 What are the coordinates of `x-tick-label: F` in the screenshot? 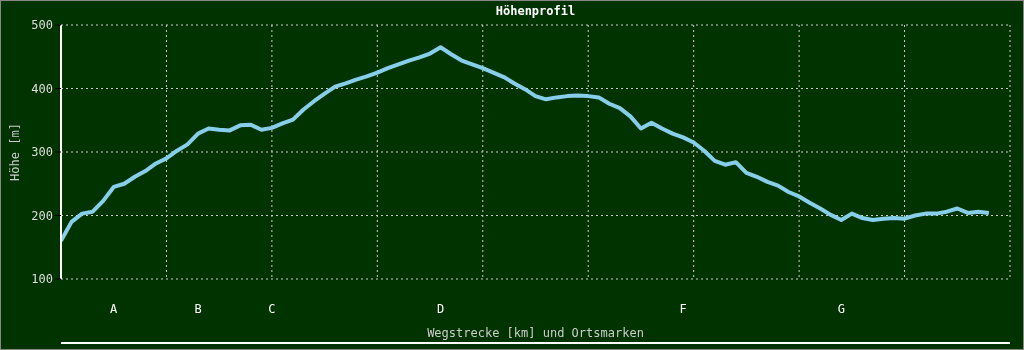 It's located at (683, 309).